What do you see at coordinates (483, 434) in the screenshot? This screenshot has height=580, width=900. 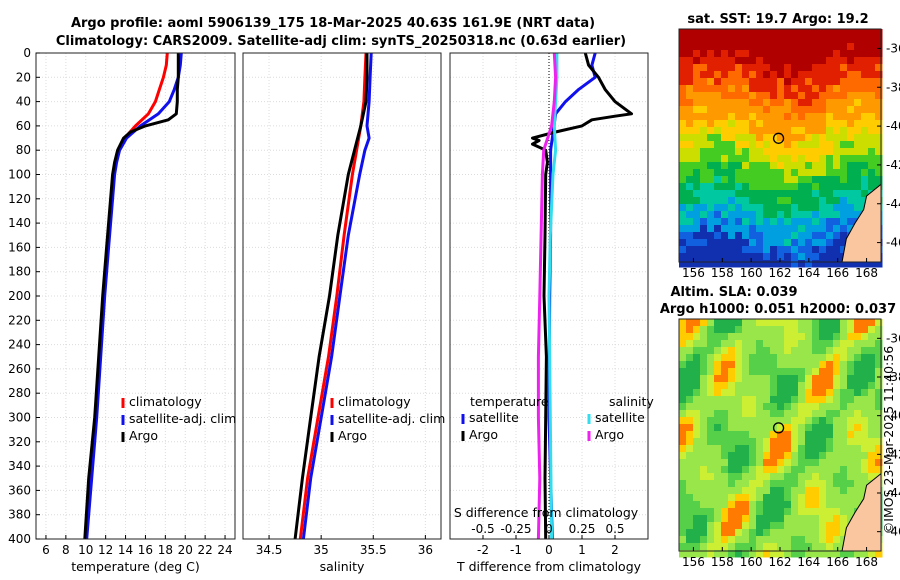 I see `legend-label: Argo` at bounding box center [483, 434].